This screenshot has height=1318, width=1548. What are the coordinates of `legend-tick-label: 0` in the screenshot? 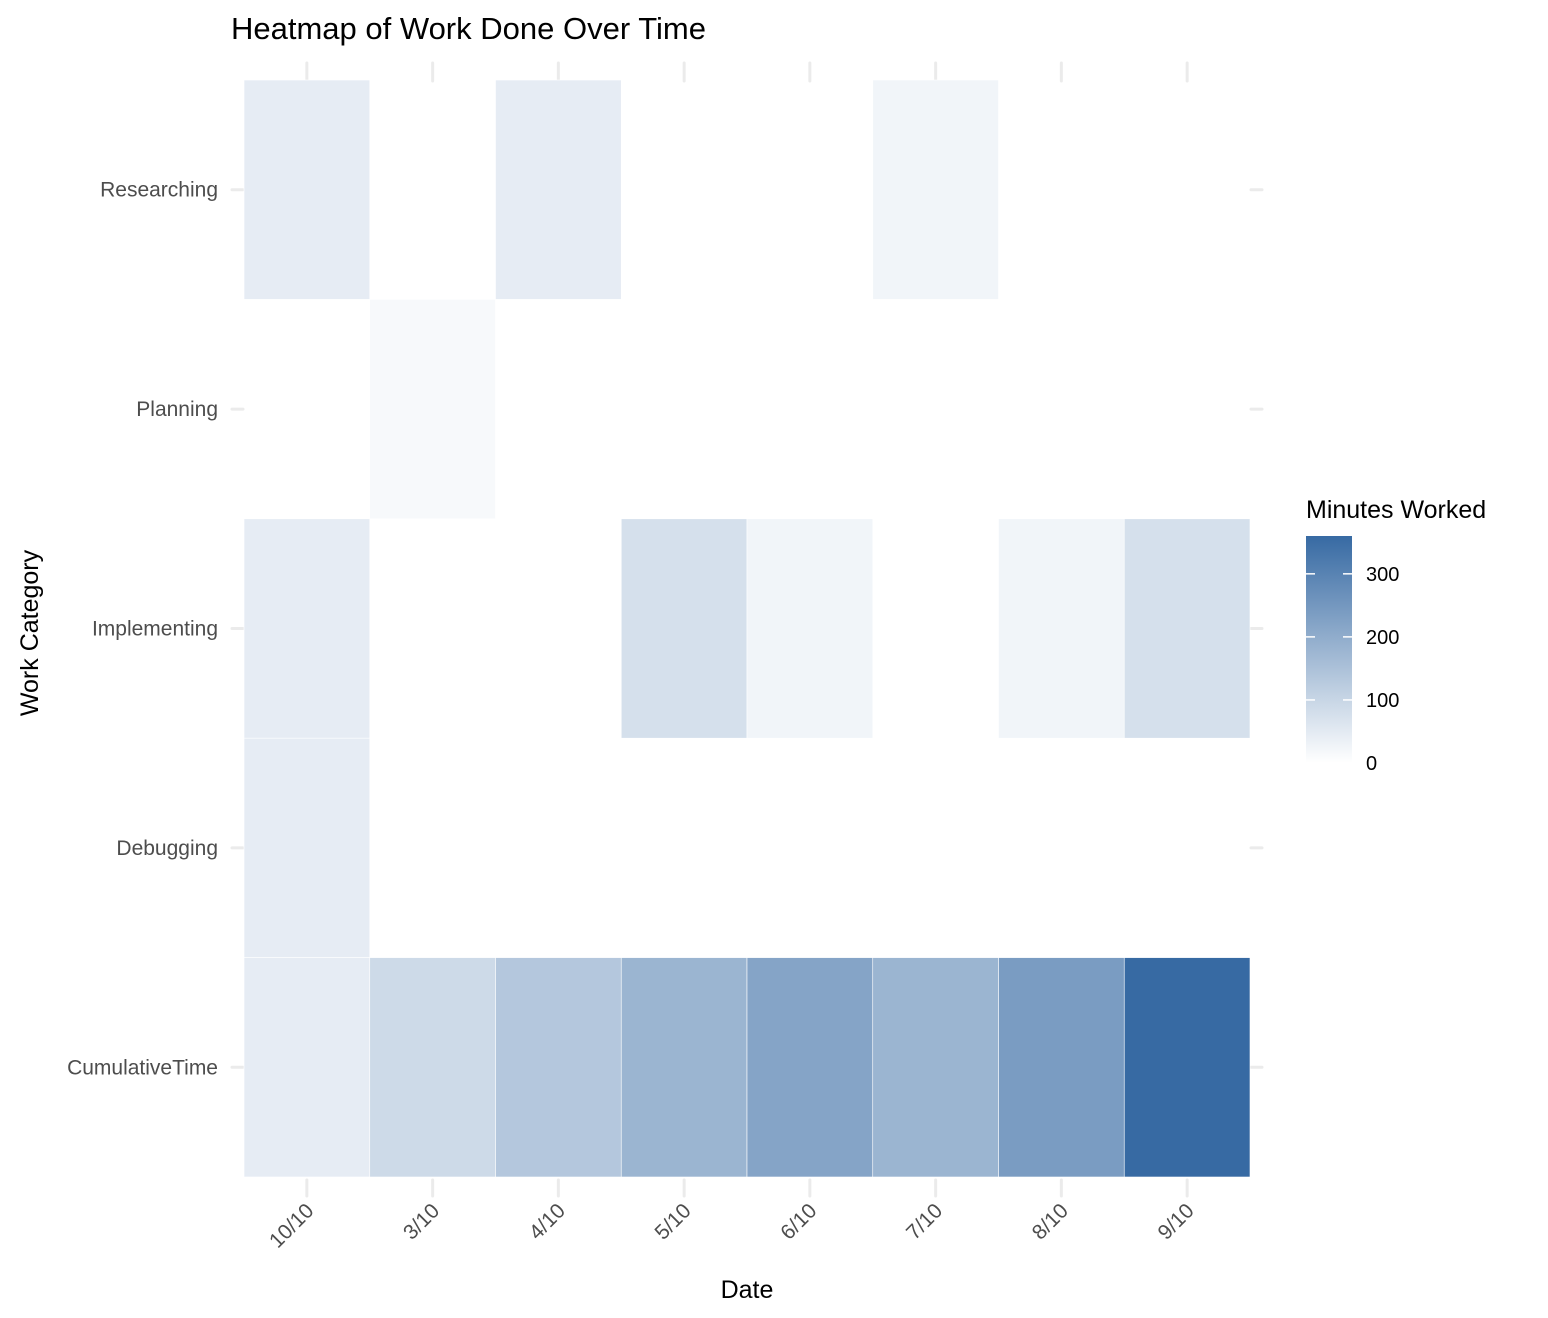 It's located at (1371, 764).